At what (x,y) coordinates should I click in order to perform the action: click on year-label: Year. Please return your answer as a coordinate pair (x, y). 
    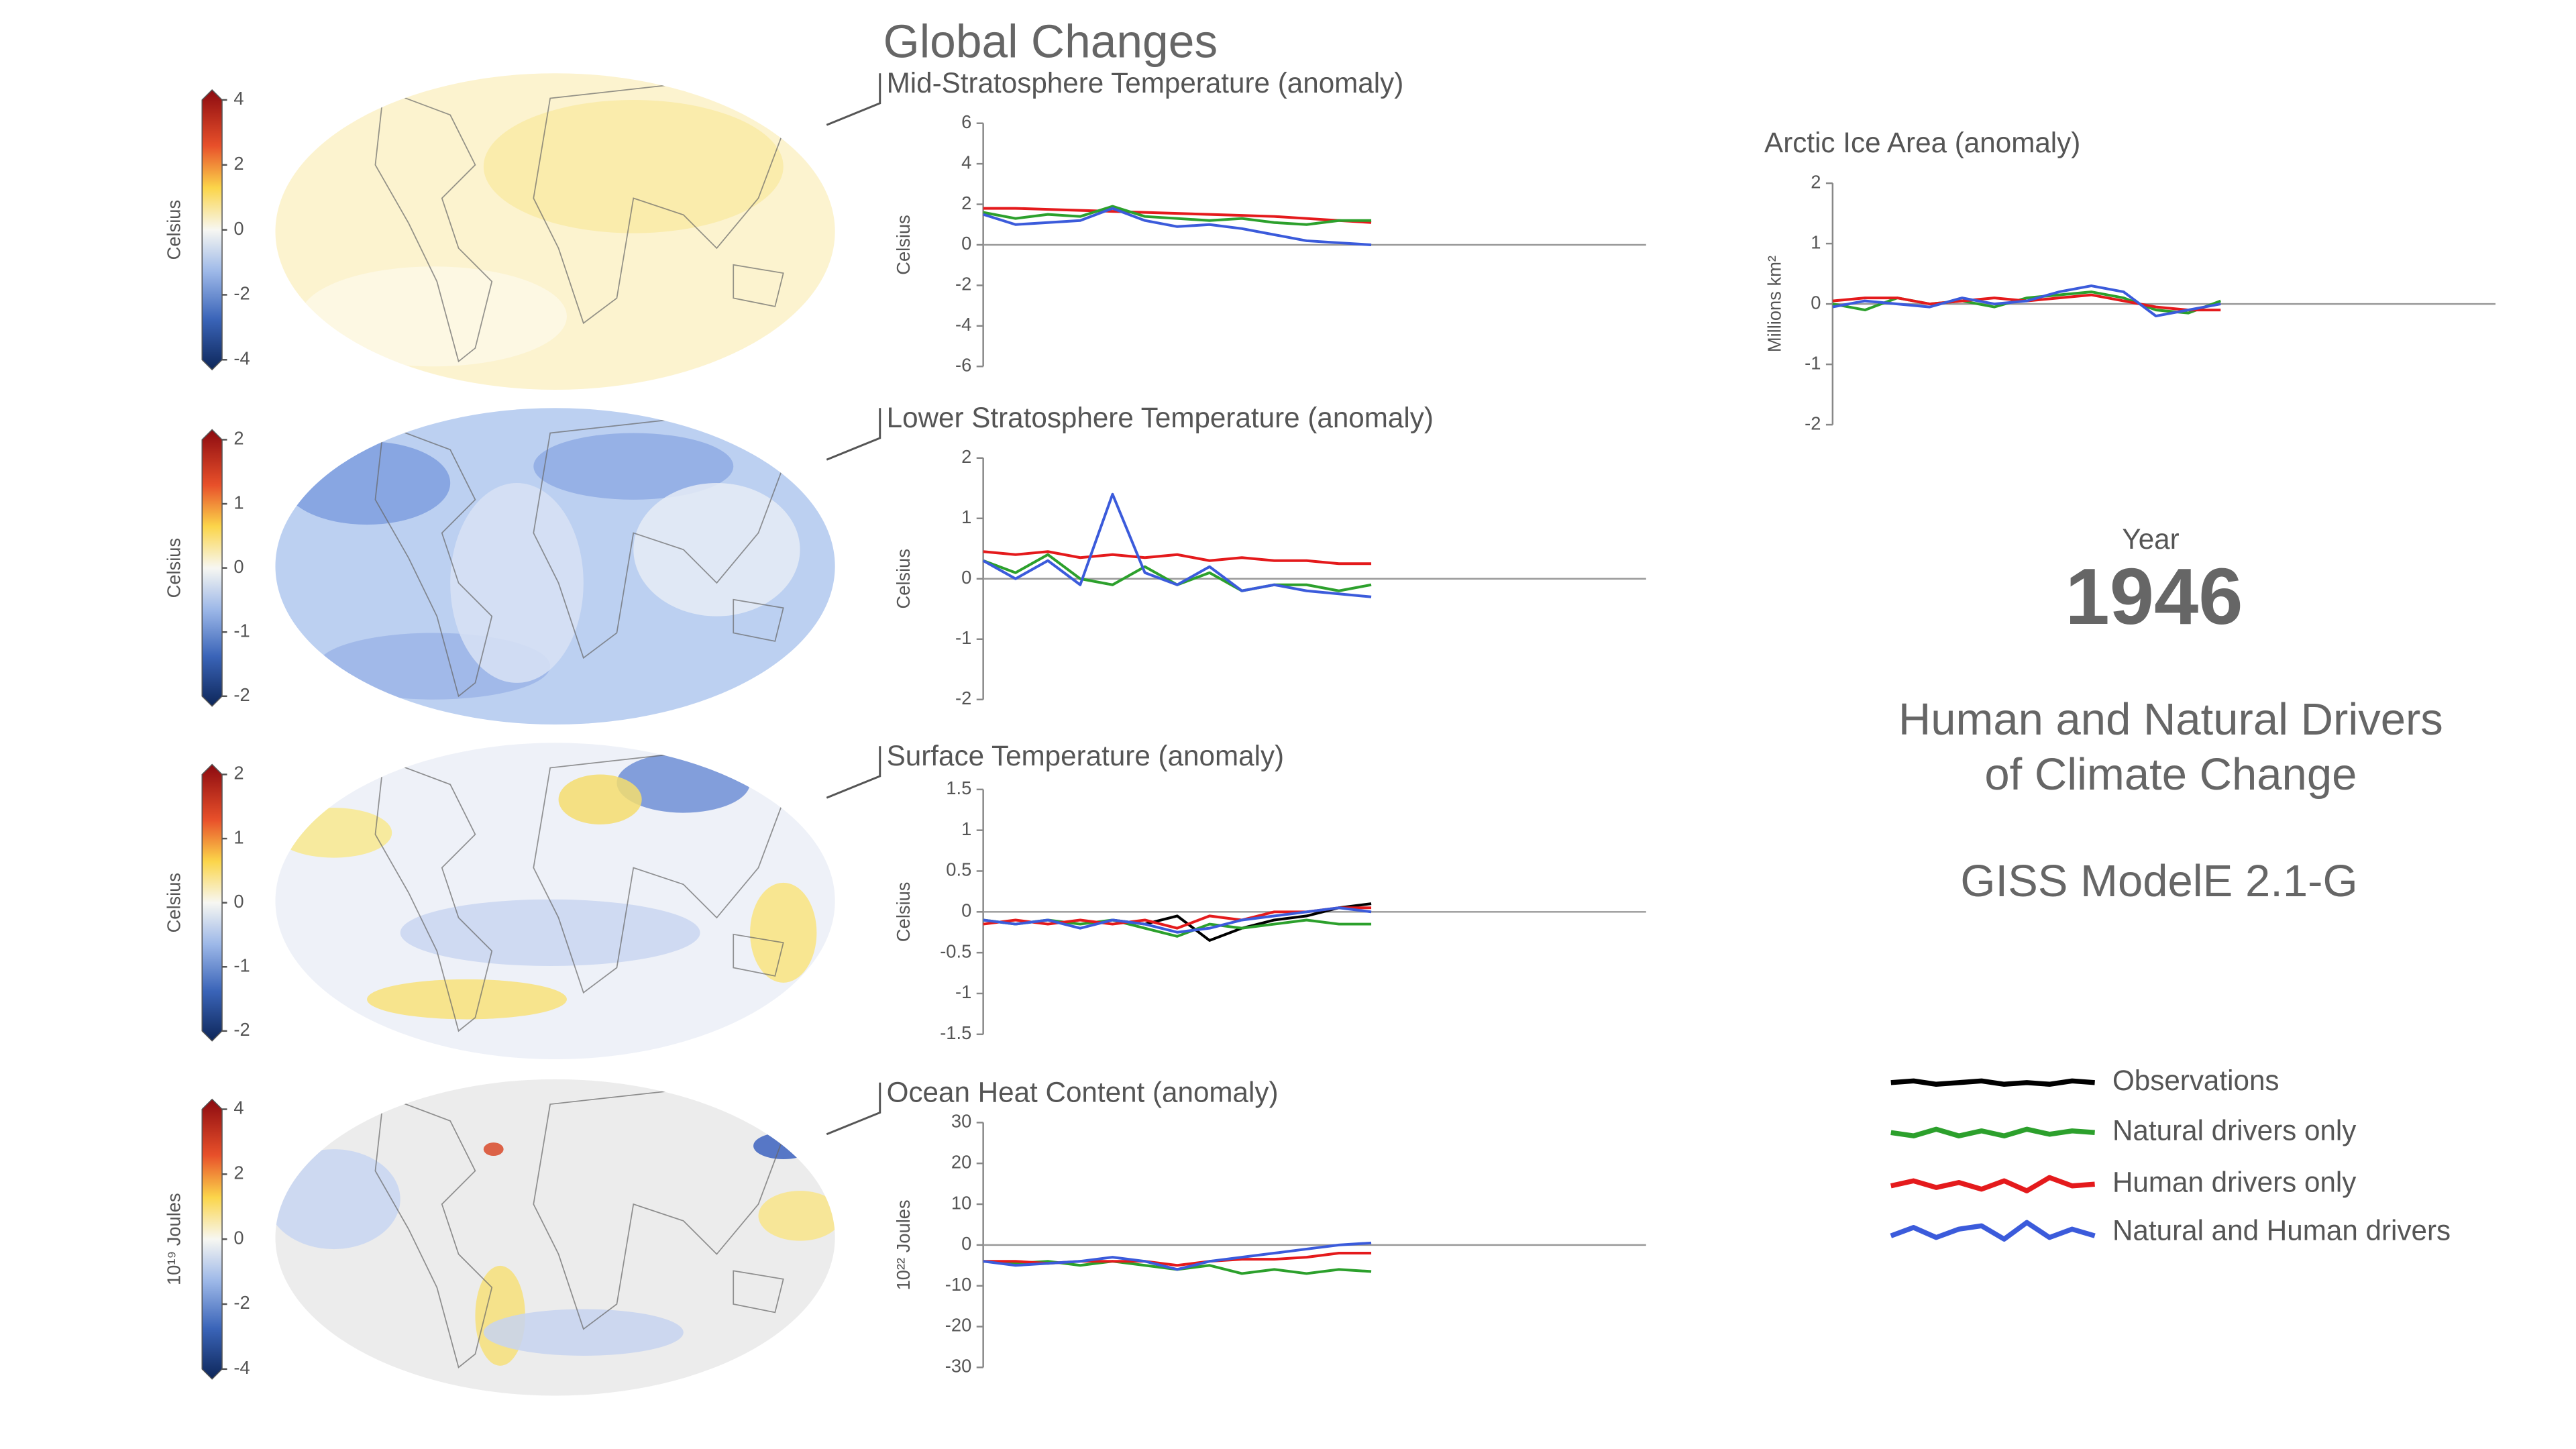
    Looking at the image, I should click on (2150, 539).